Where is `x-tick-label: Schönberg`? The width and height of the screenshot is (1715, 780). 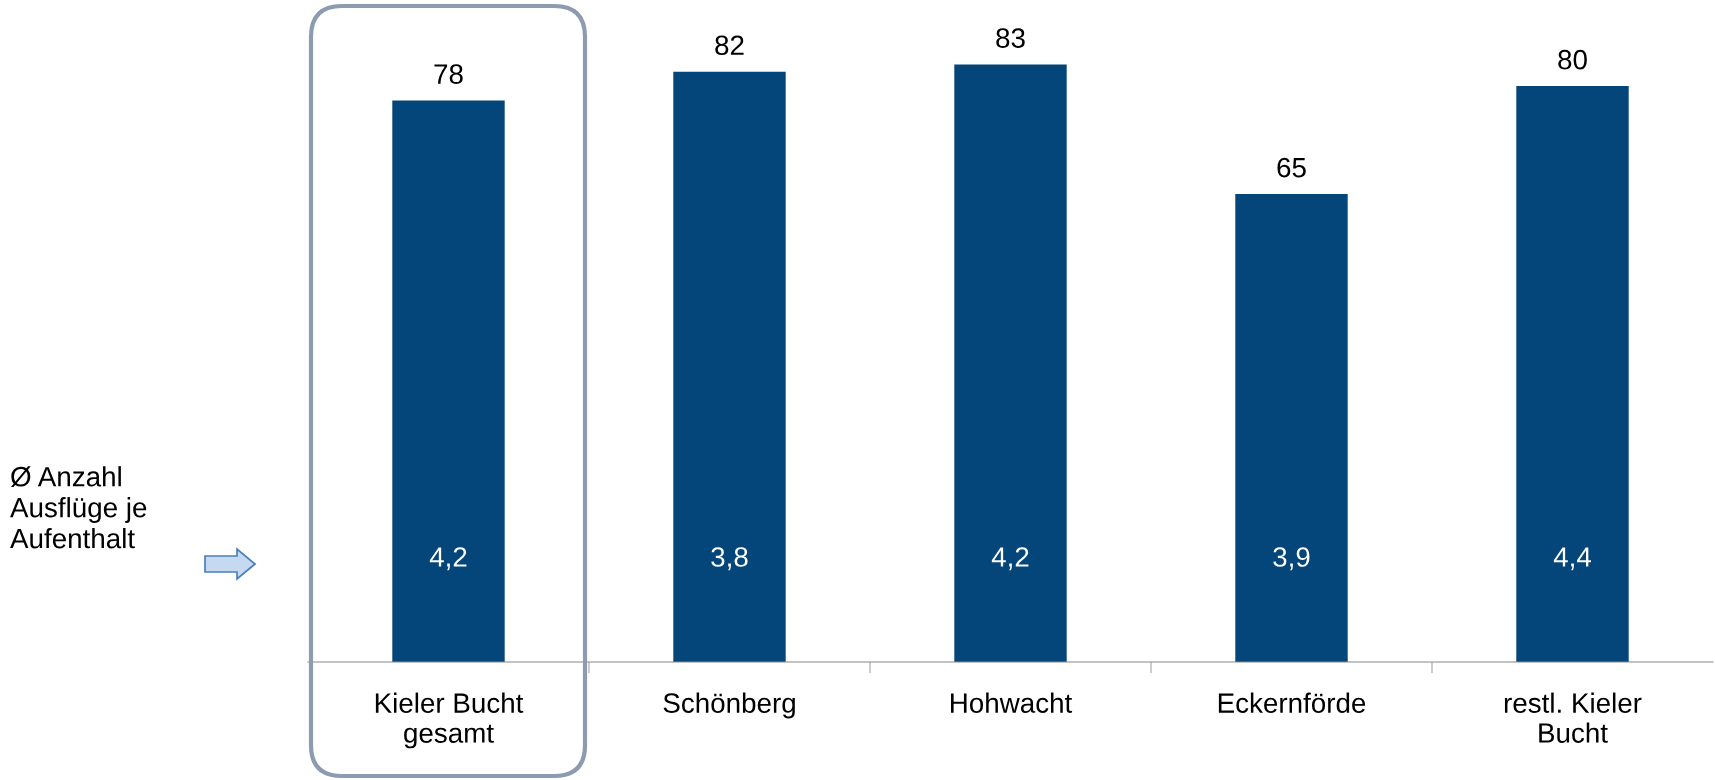
x-tick-label: Schönberg is located at coordinates (729, 705).